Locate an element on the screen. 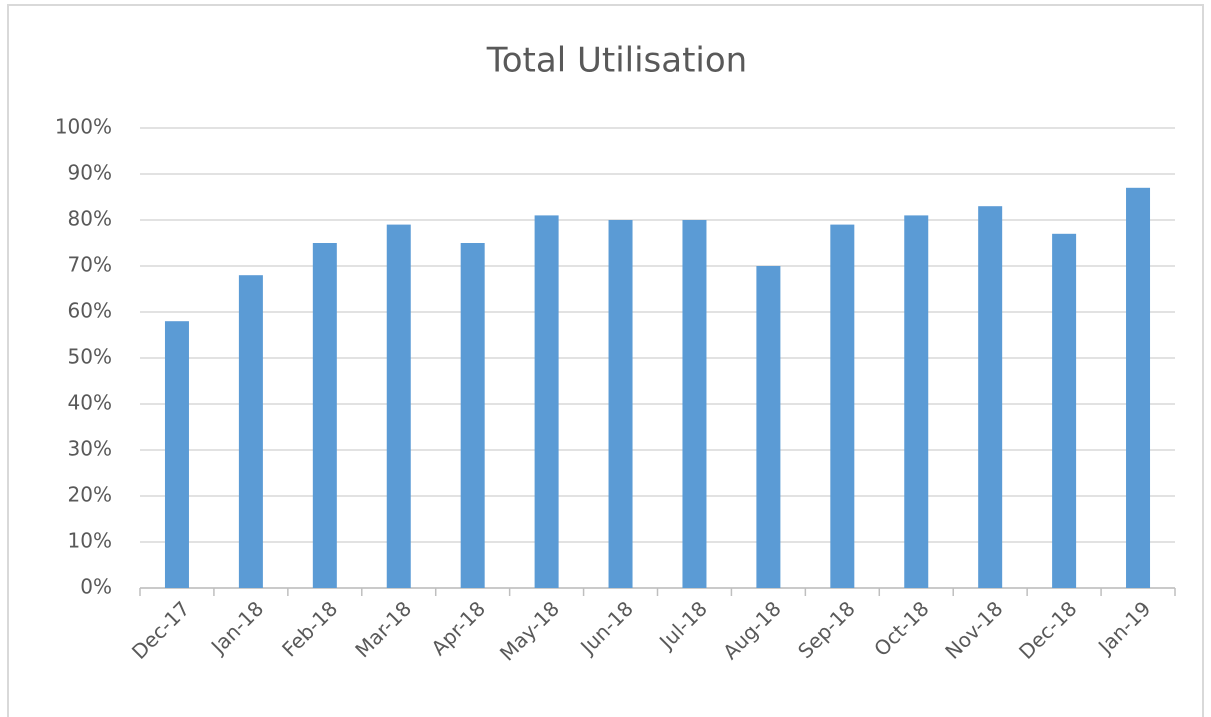  y-tick-label: 50% is located at coordinates (90, 357).